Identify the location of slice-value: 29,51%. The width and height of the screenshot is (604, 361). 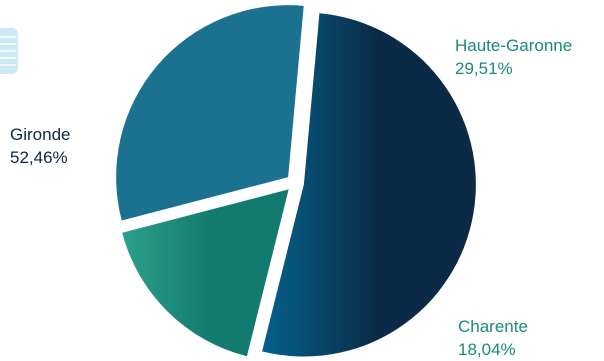
(484, 68).